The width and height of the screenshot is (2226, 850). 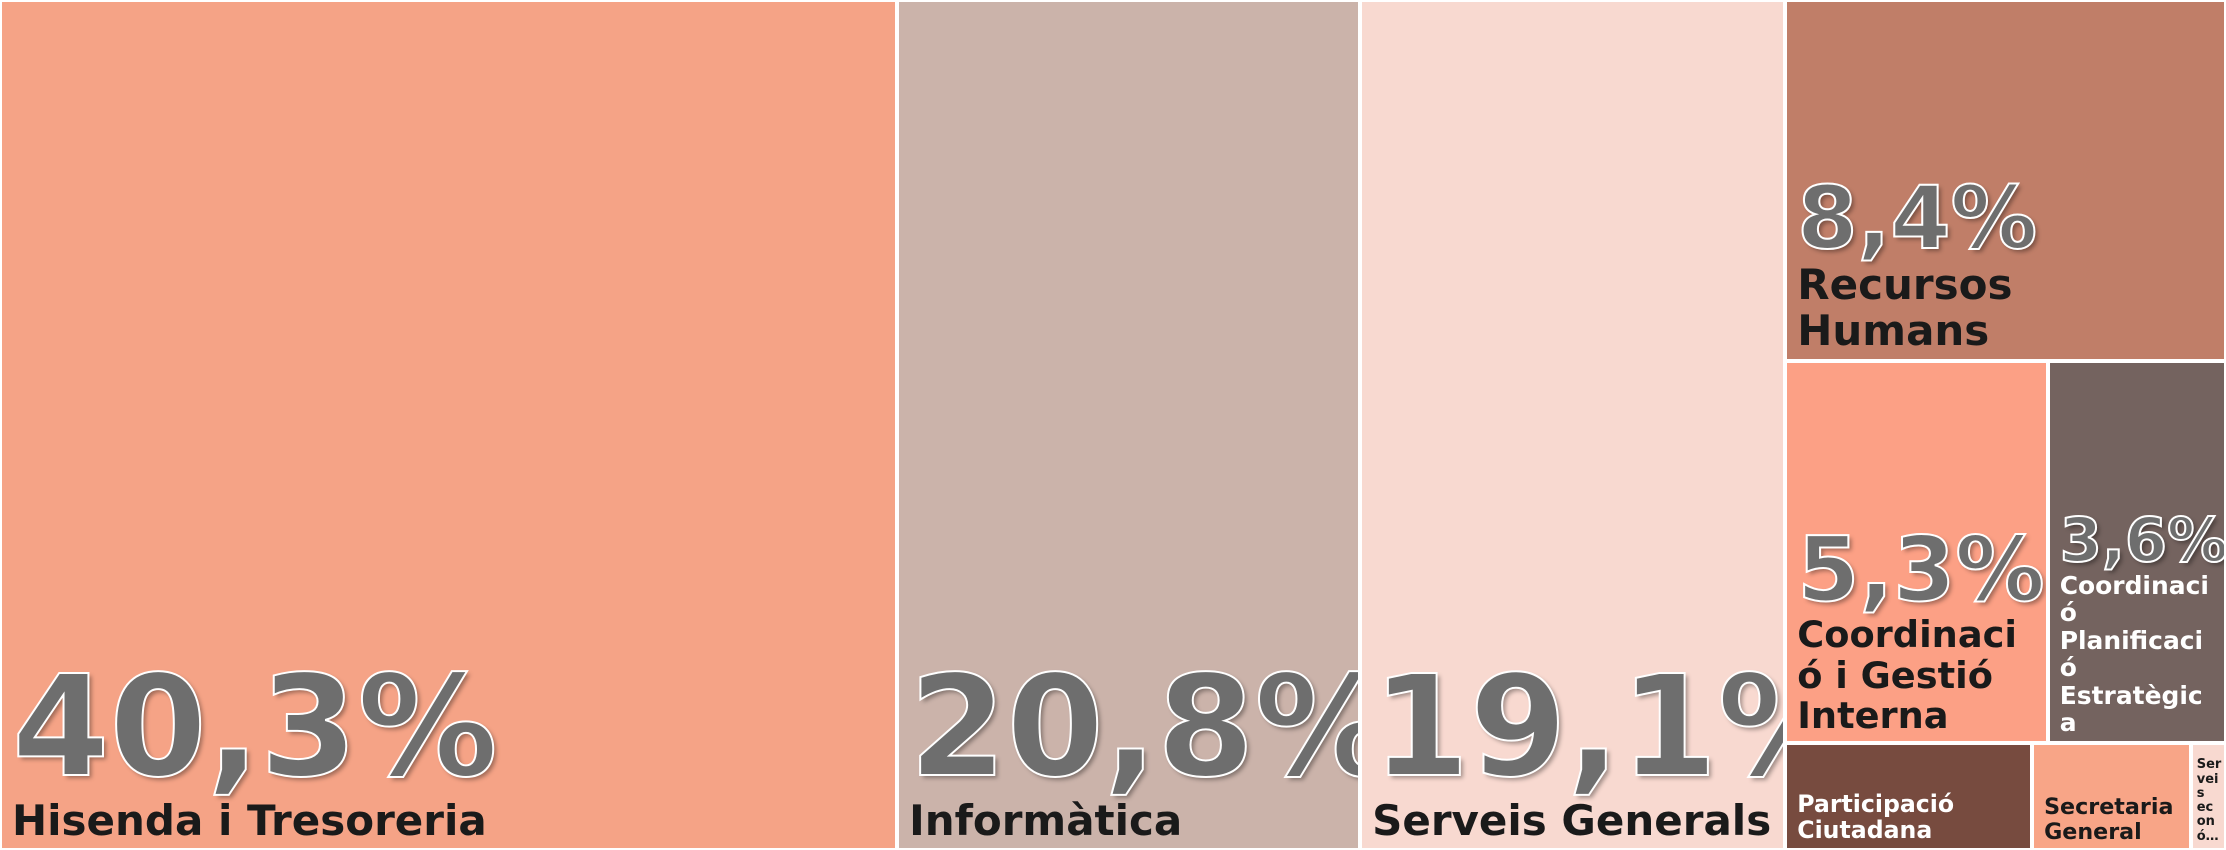 What do you see at coordinates (1876, 817) in the screenshot?
I see `tile-label: Participació Ciutadana` at bounding box center [1876, 817].